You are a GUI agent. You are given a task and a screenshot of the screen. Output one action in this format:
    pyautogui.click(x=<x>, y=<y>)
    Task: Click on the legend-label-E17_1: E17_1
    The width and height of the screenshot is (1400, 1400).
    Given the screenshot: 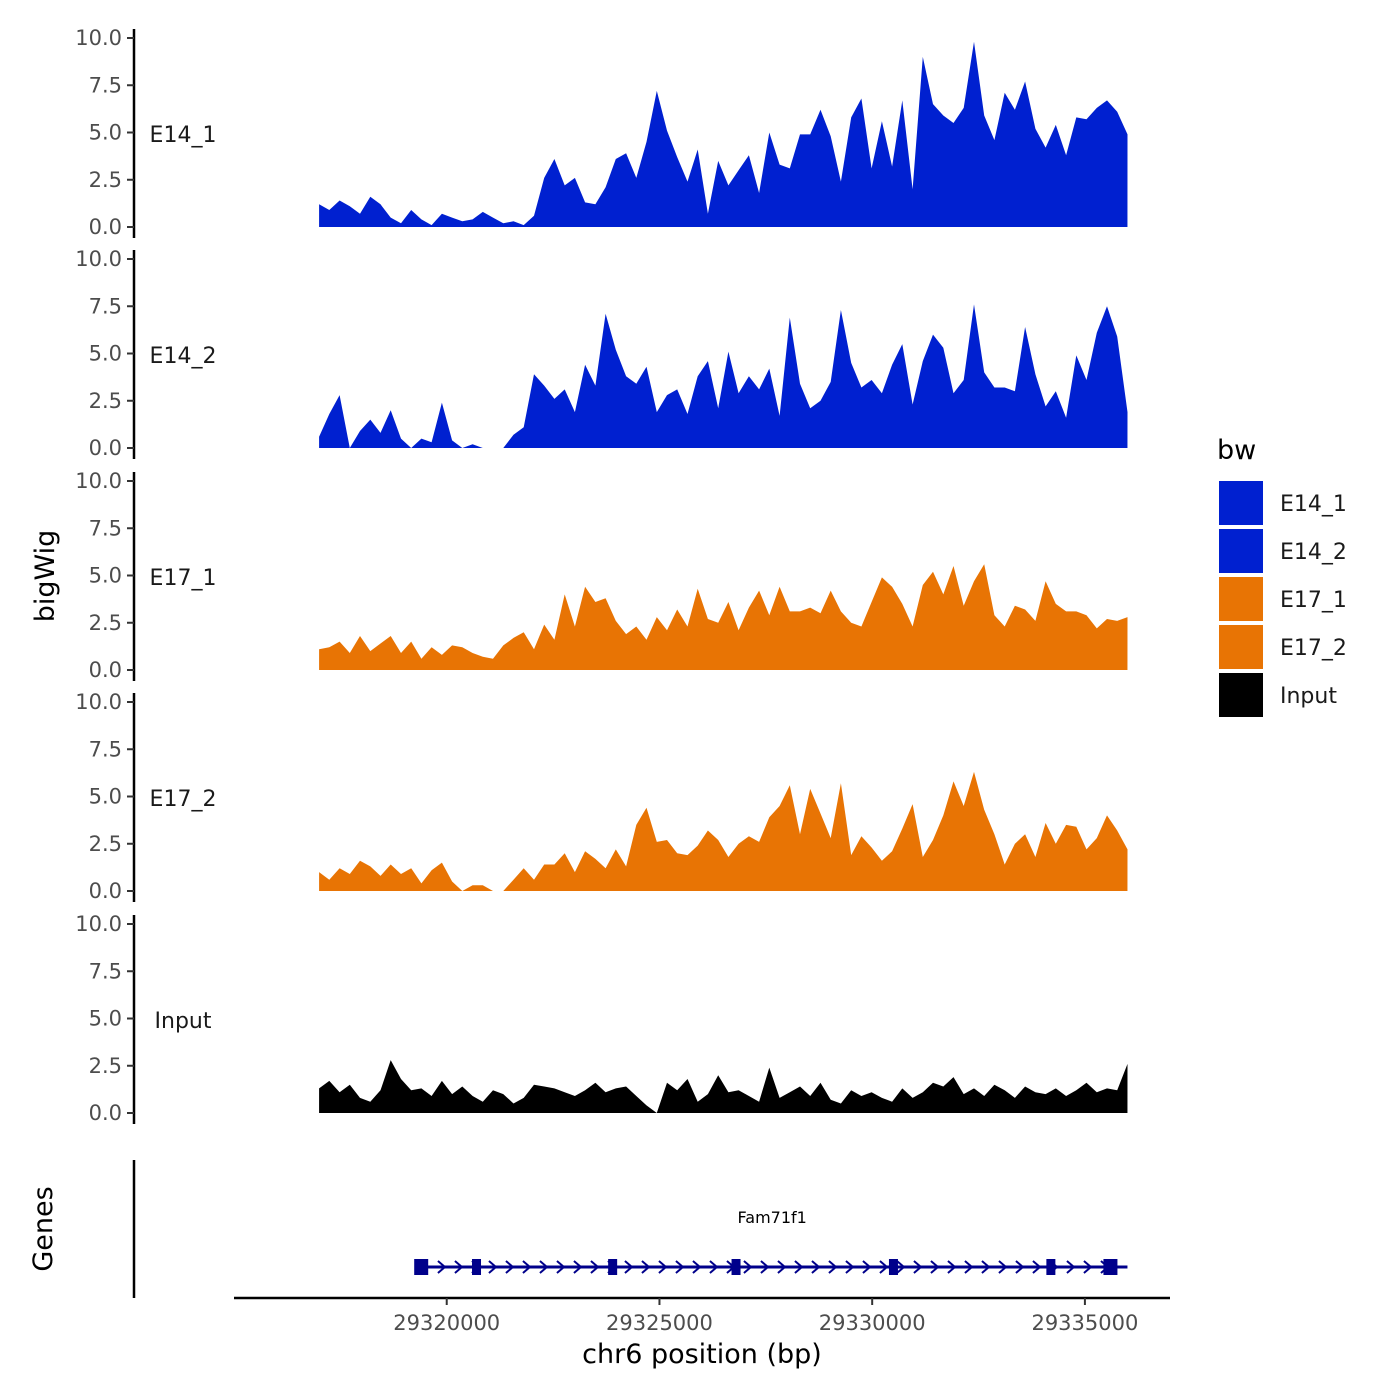 What is the action you would take?
    pyautogui.click(x=1313, y=600)
    